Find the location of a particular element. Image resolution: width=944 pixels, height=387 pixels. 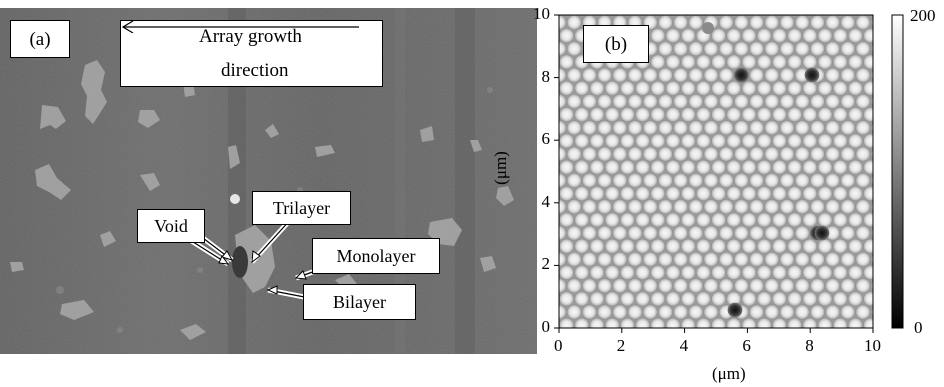

void-label: Void is located at coordinates (171, 226).